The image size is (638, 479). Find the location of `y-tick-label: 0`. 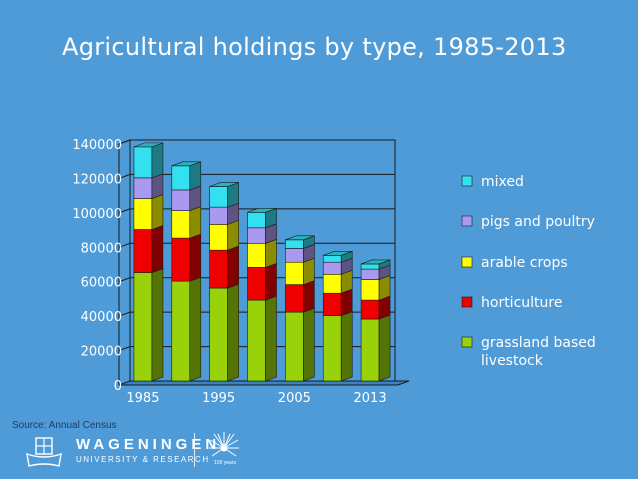

y-tick-label: 0 is located at coordinates (118, 386).